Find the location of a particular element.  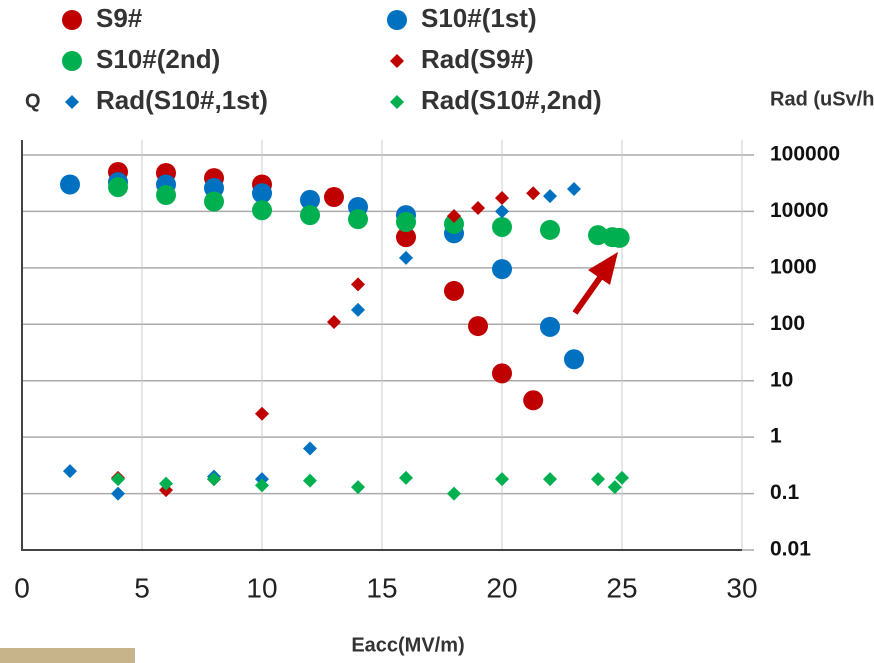

x-tick-label: 25 is located at coordinates (621, 587).